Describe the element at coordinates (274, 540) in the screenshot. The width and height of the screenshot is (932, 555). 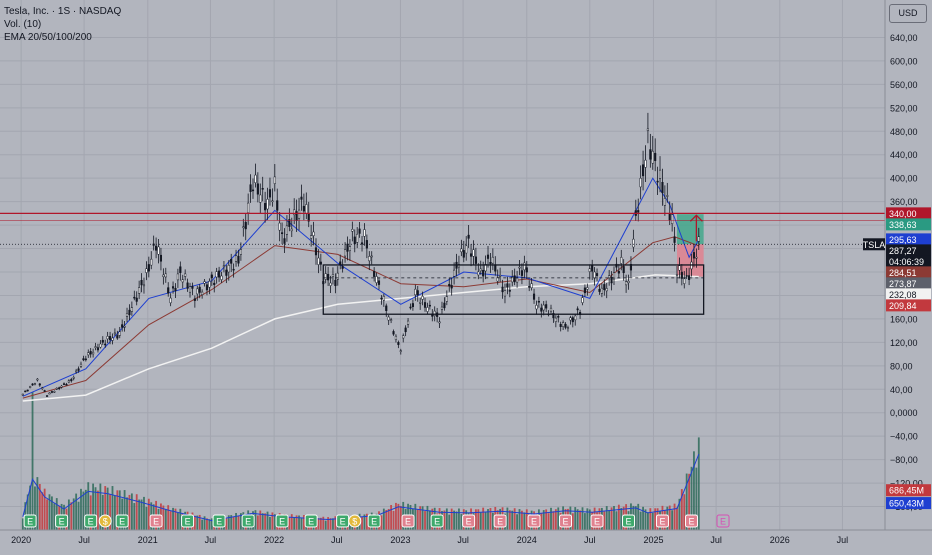
I see `x-tick-label: 2022` at that location.